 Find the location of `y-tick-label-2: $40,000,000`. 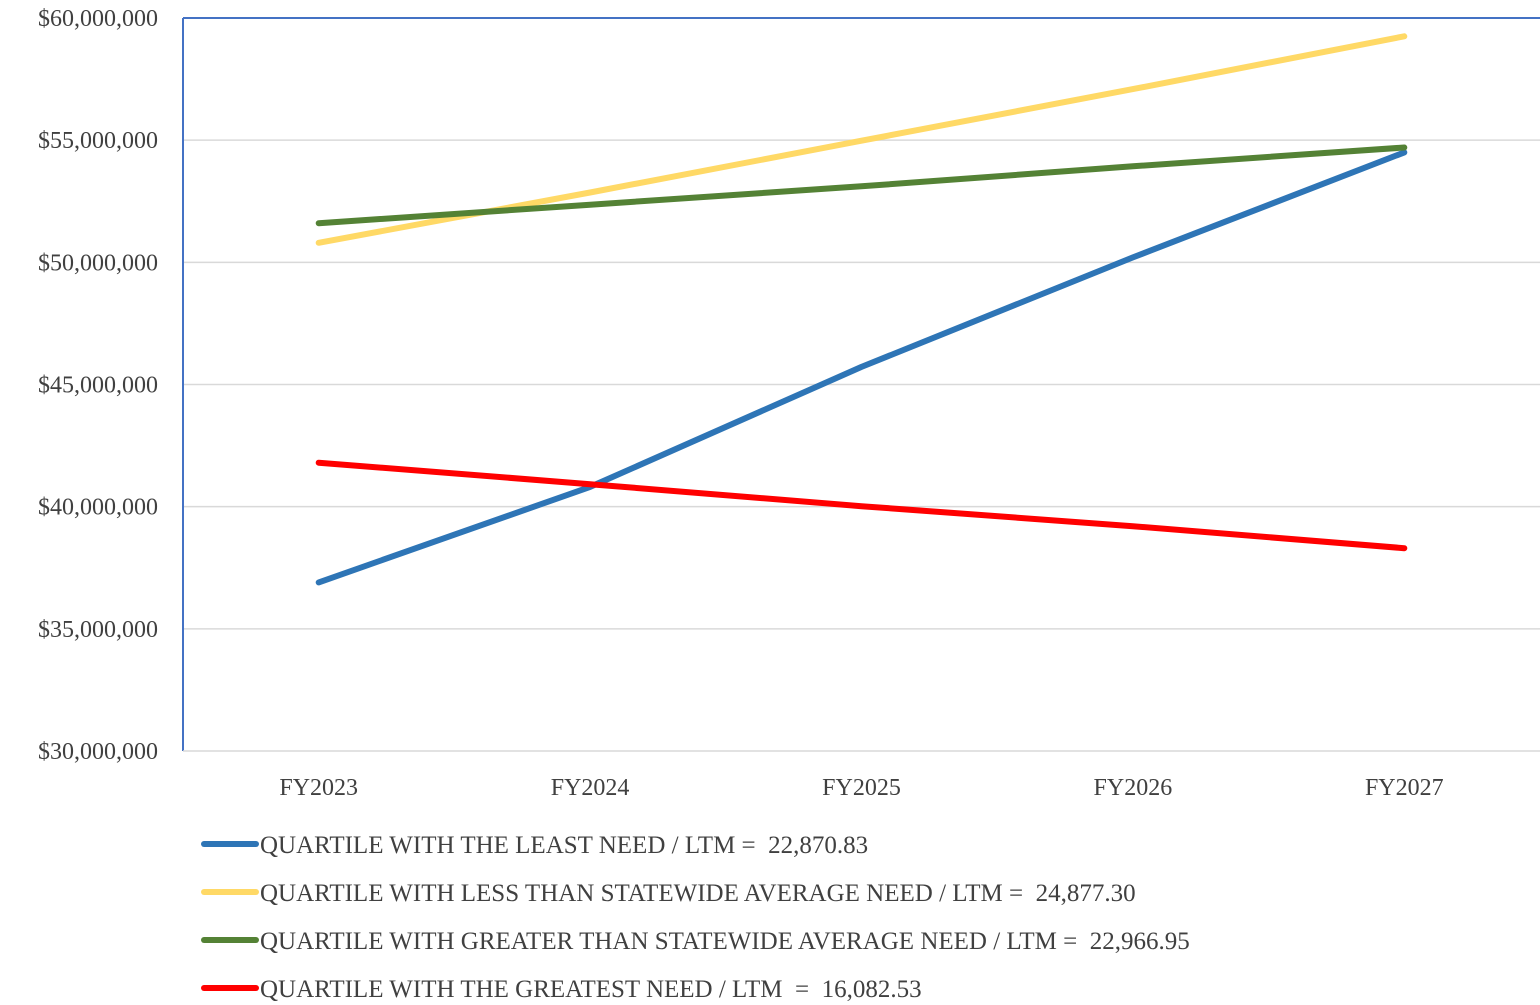

y-tick-label-2: $40,000,000 is located at coordinates (98, 508).